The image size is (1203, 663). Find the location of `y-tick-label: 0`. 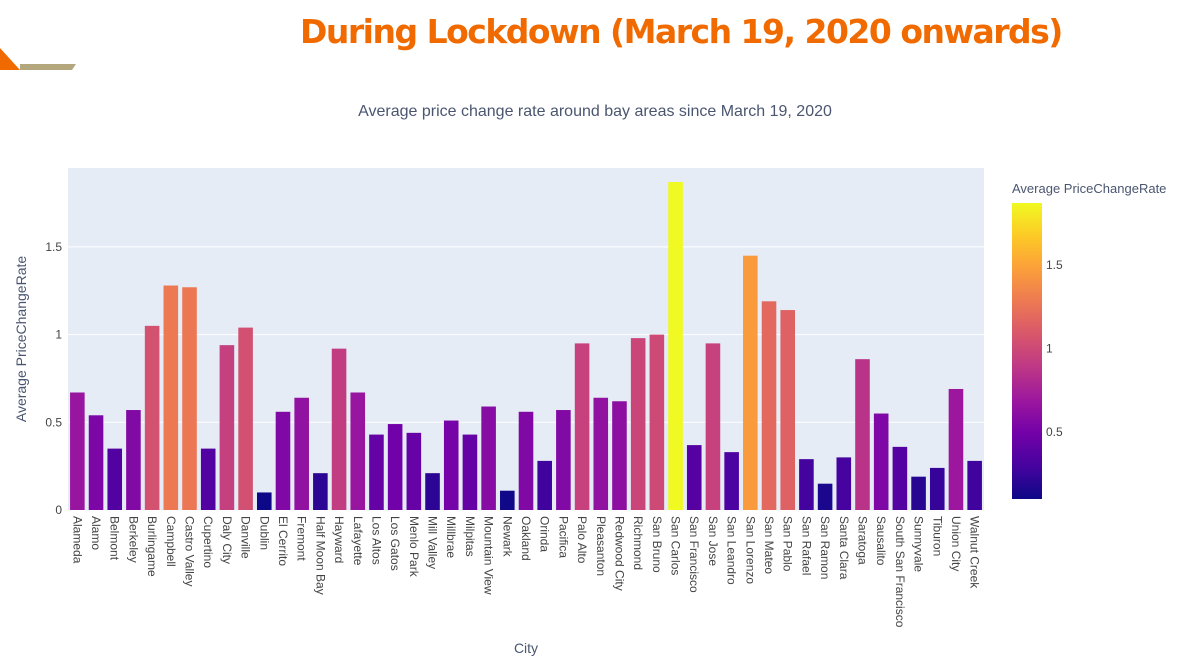

y-tick-label: 0 is located at coordinates (58, 510).